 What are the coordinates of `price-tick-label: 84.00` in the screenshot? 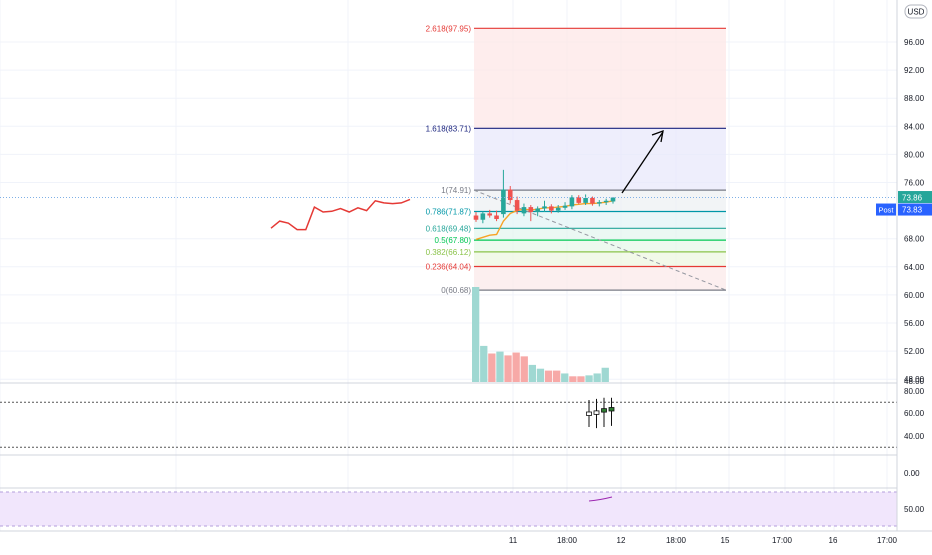 It's located at (914, 126).